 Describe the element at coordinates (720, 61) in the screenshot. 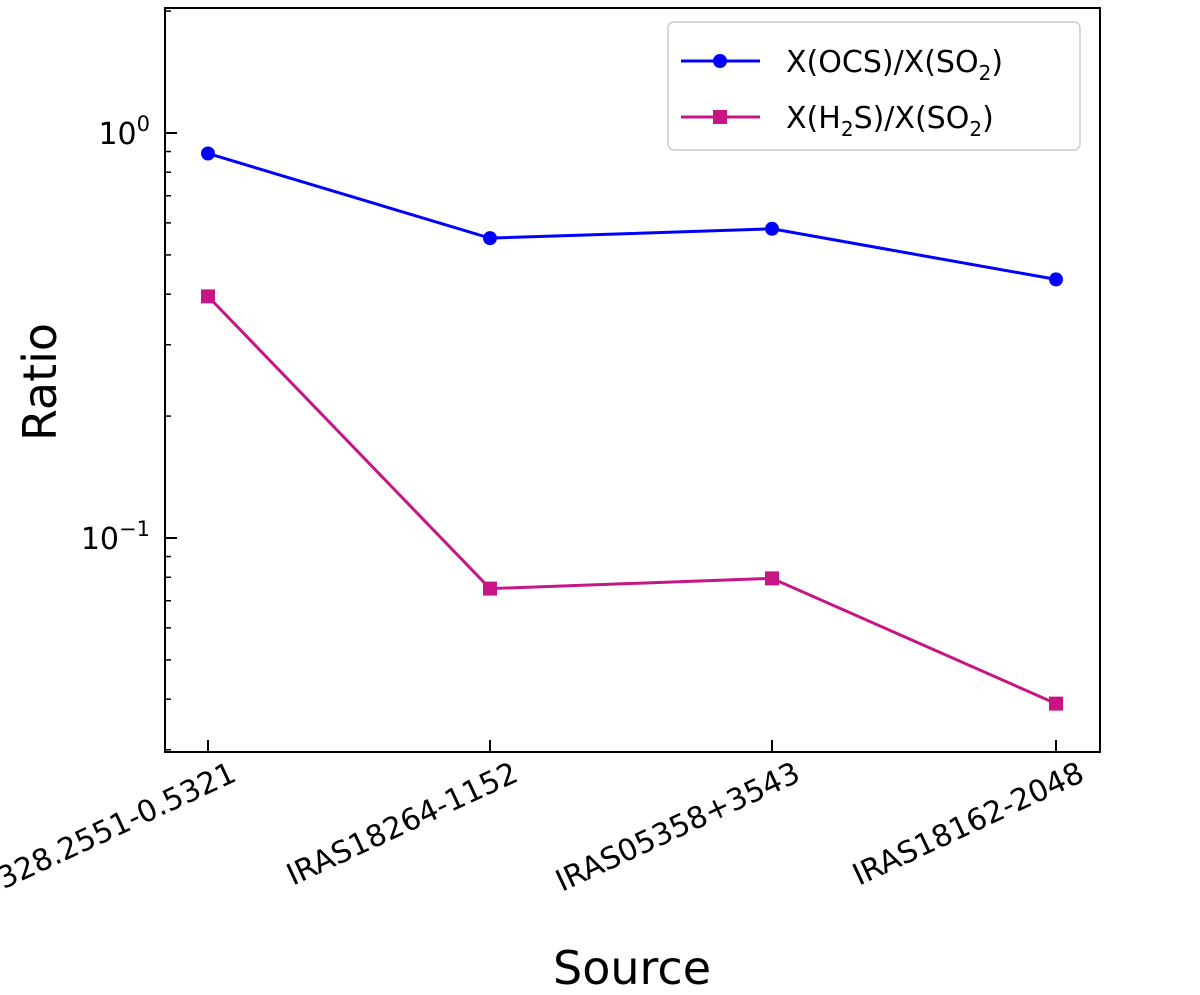

I see `legend-marker-ocs` at that location.